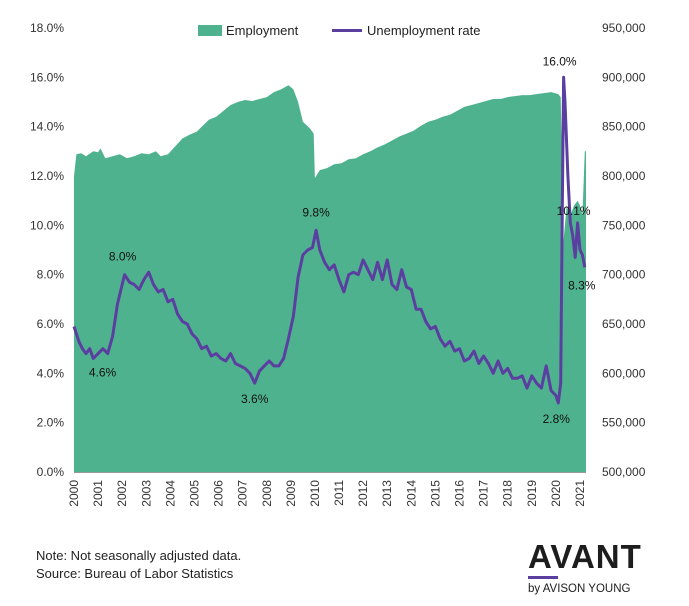 This screenshot has width=689, height=606. Describe the element at coordinates (315, 493) in the screenshot. I see `x-axis-tick-label: 2010` at that location.